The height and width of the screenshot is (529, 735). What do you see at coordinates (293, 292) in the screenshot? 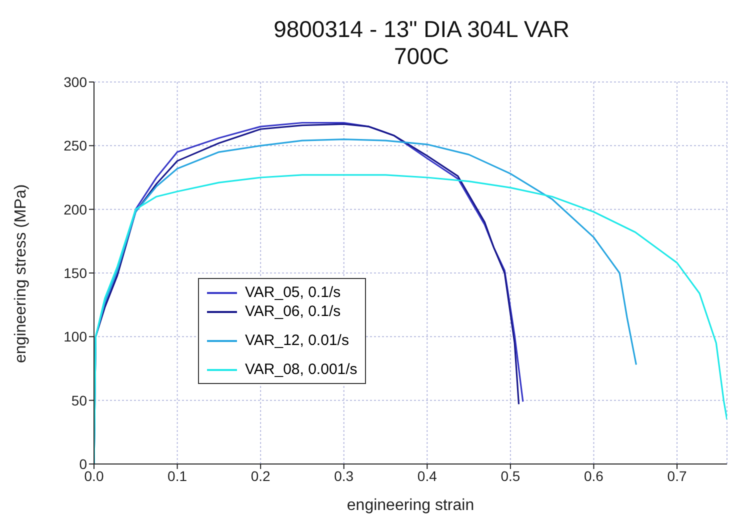
I see `legend-label: VAR_05, 0.1/s` at bounding box center [293, 292].